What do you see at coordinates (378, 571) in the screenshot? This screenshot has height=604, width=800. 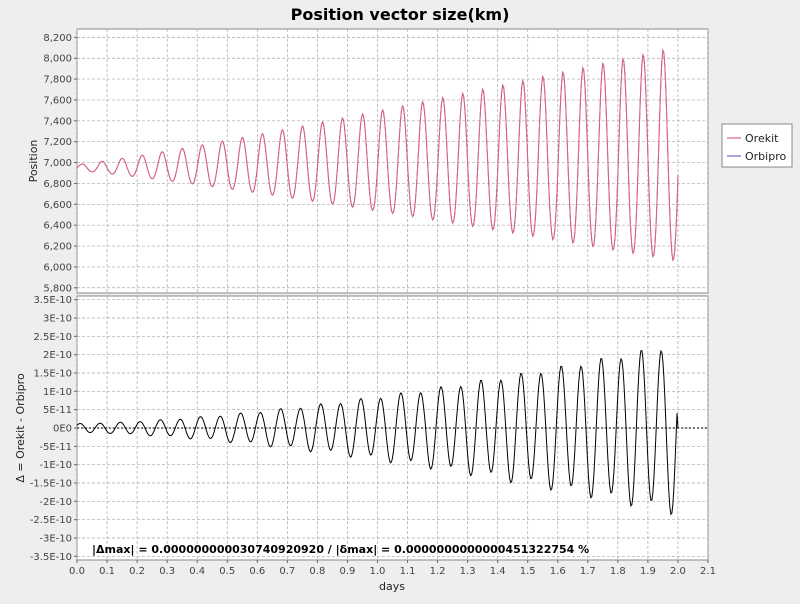 I see `xtick-label: 1.0` at bounding box center [378, 571].